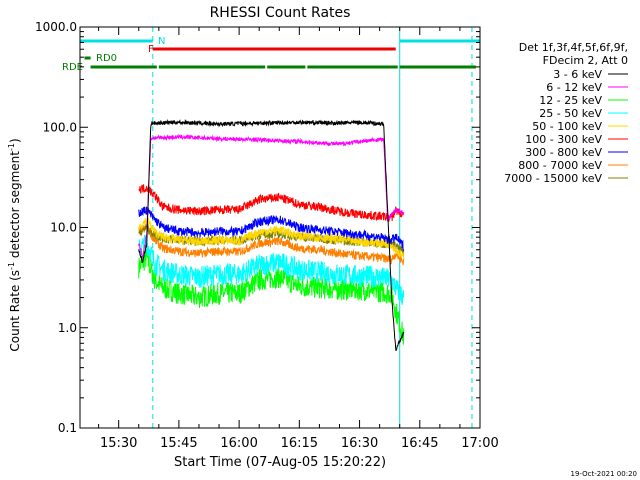 Image resolution: width=640 pixels, height=480 pixels. Describe the element at coordinates (178, 443) in the screenshot. I see `x-tick-label: 15:45` at that location.